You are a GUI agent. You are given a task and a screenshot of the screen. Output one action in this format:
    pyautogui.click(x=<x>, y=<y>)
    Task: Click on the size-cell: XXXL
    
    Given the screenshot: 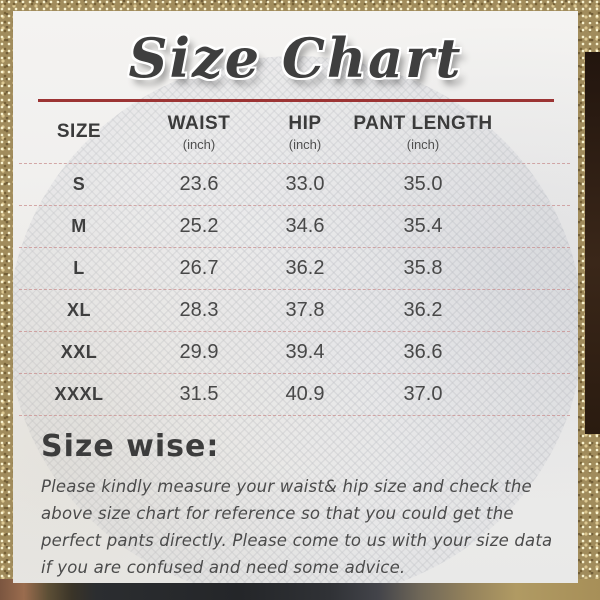 What is the action you would take?
    pyautogui.click(x=79, y=394)
    